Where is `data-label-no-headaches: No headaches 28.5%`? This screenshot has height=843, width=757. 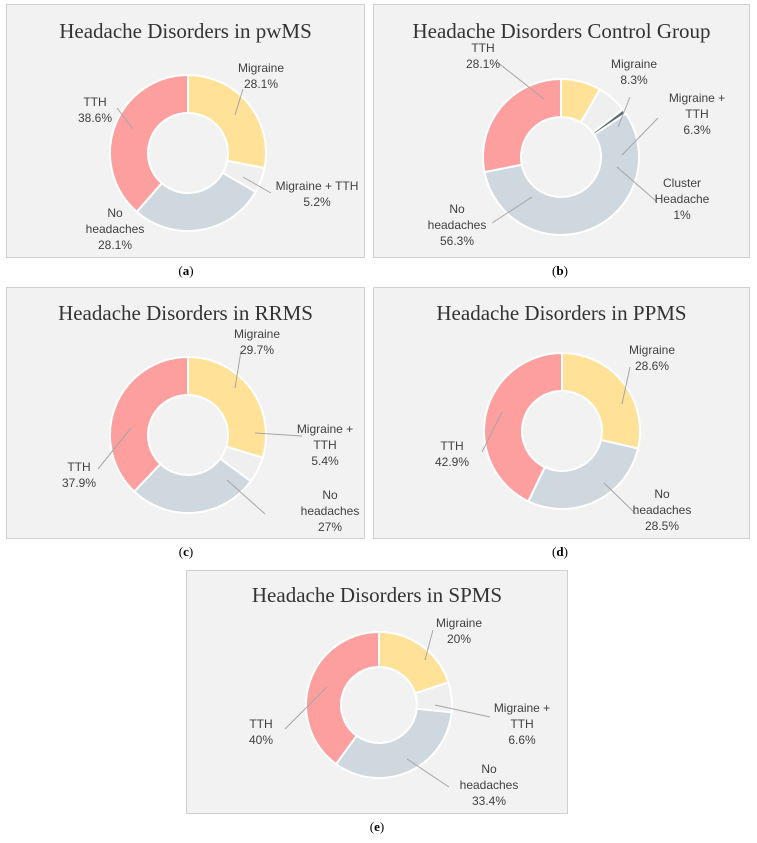
data-label-no-headaches: No headaches 28.5% is located at coordinates (662, 510).